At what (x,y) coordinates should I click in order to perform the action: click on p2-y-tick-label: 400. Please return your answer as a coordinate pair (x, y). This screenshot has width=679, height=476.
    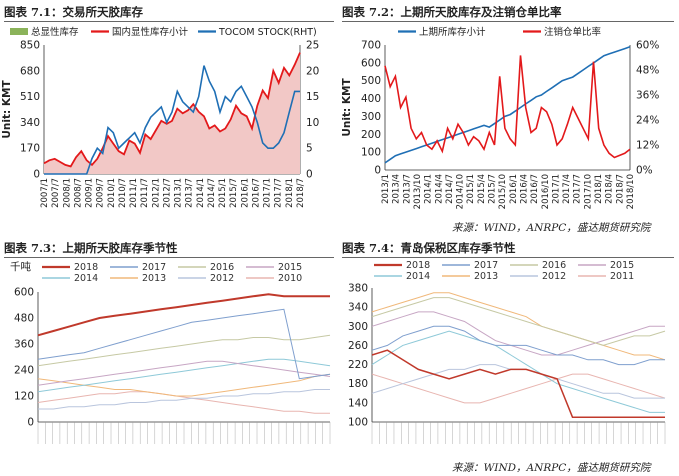
    Looking at the image, I should click on (371, 99).